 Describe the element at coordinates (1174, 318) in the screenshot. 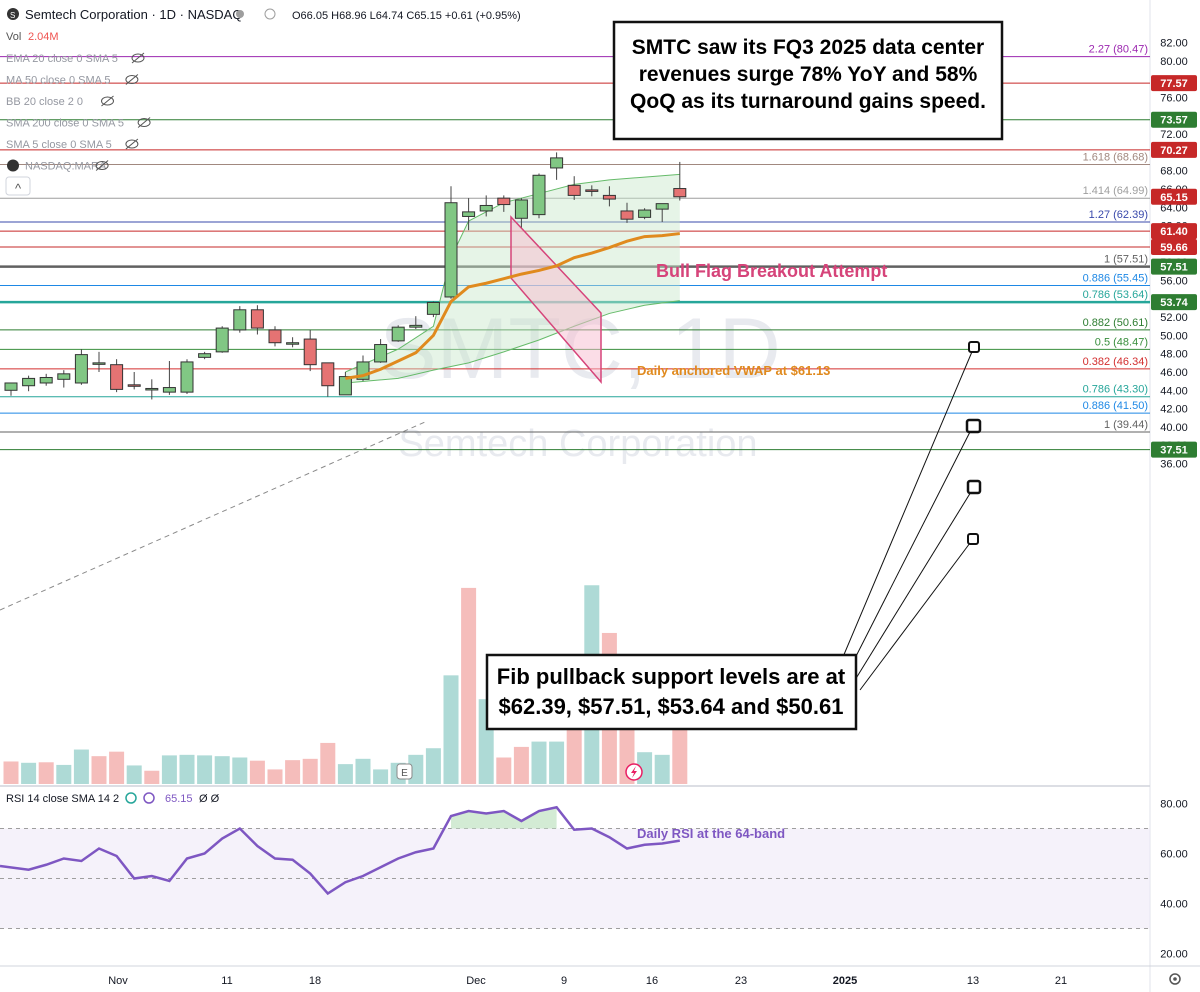

I see `price-tick-label: 52.00` at that location.